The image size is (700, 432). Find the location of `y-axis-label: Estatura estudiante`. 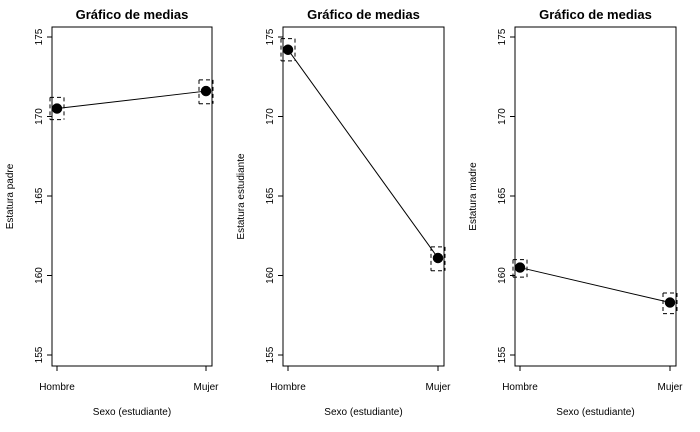

y-axis-label: Estatura estudiante is located at coordinates (241, 196).